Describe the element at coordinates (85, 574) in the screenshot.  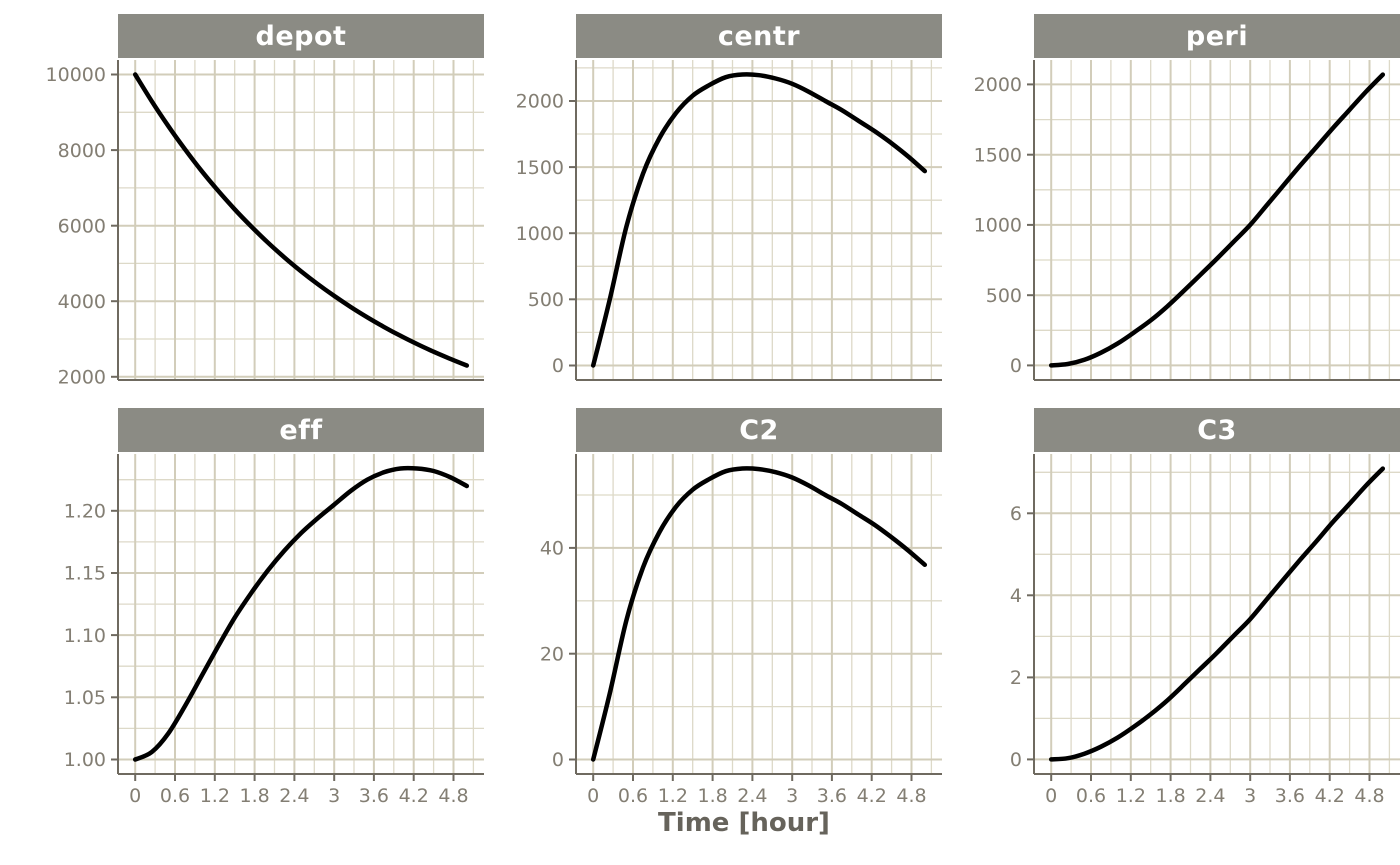
I see `svg-text: 1.15` at that location.